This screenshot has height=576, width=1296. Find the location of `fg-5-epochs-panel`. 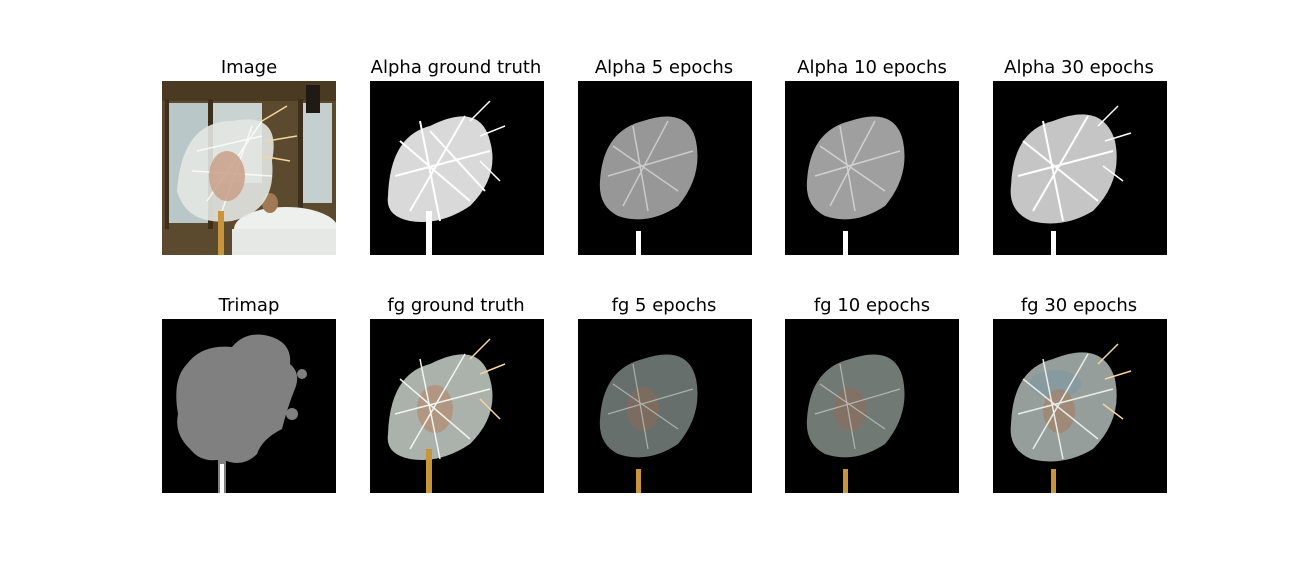

fg-5-epochs-panel is located at coordinates (665, 406).